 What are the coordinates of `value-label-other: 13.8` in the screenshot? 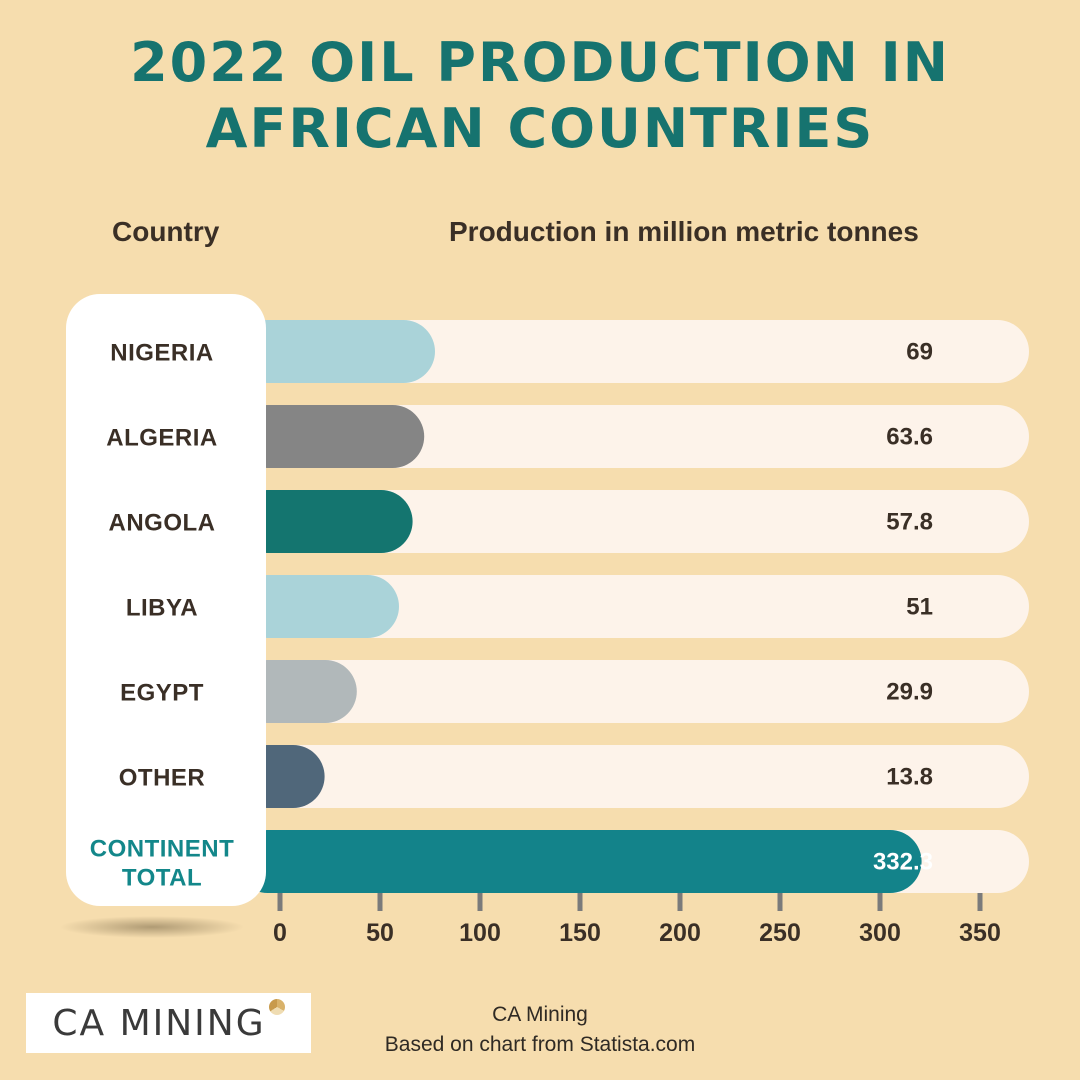 It's located at (909, 777).